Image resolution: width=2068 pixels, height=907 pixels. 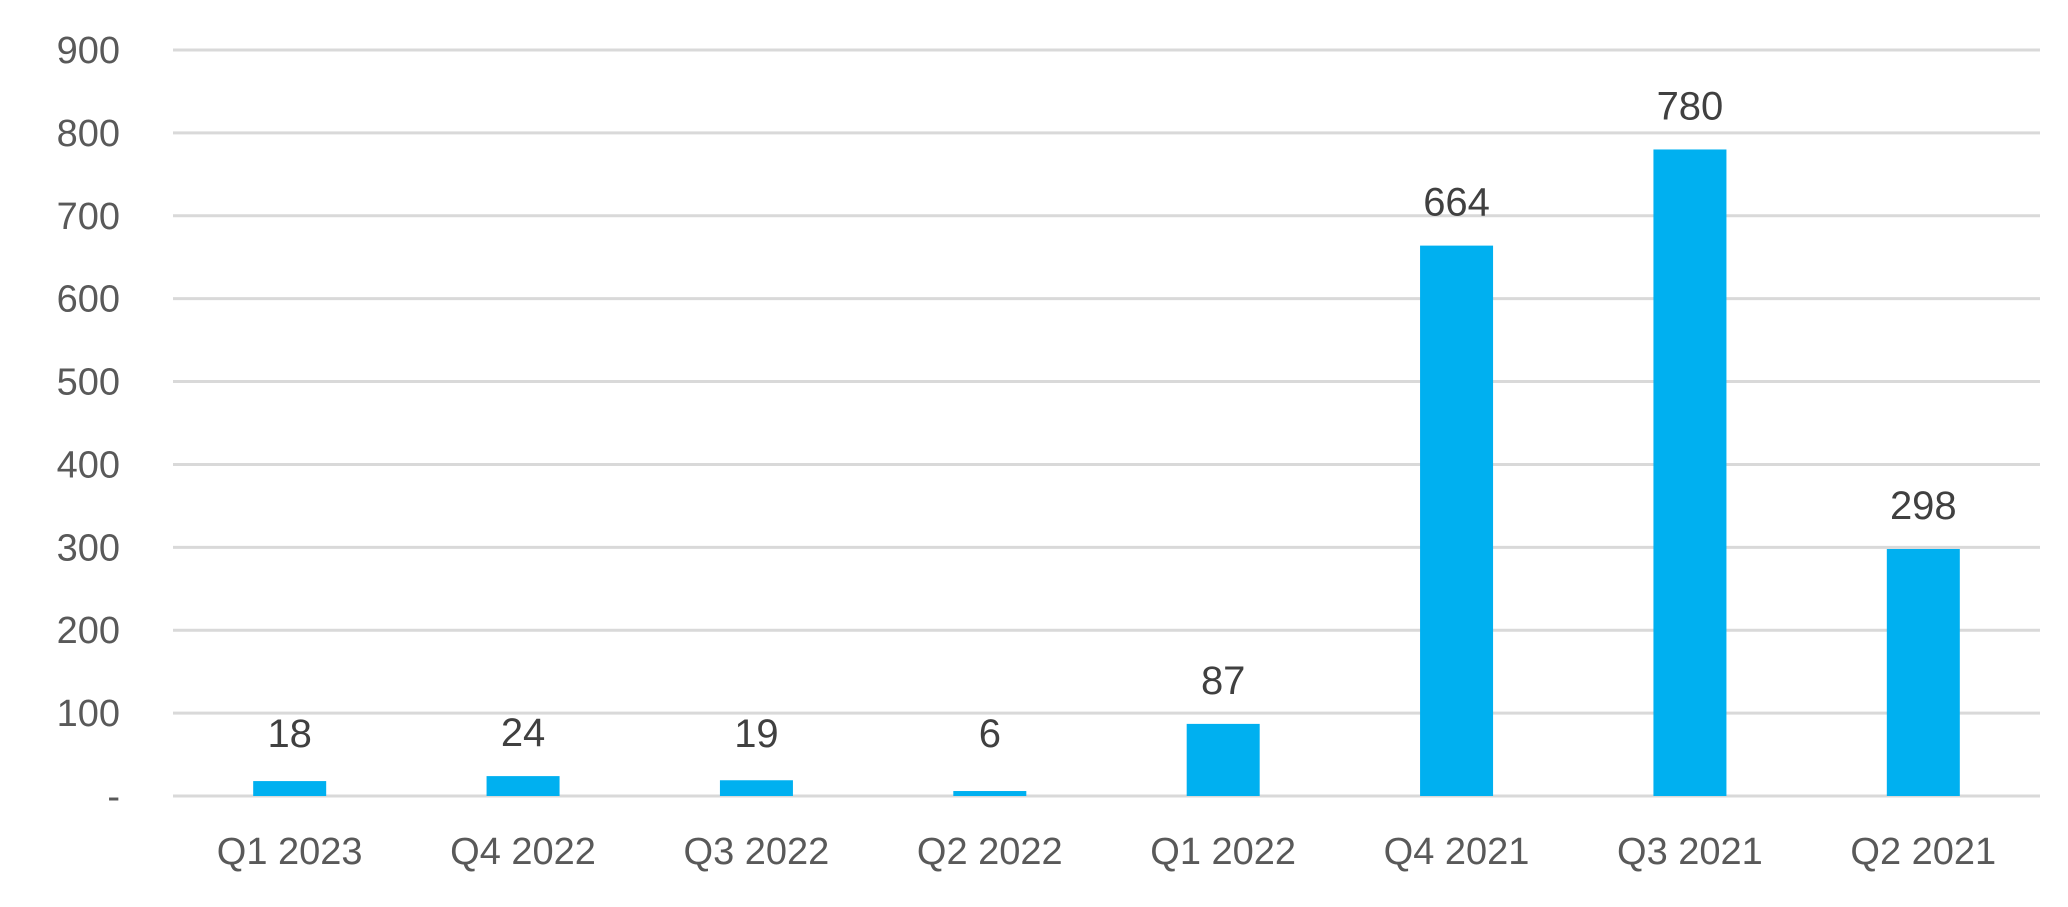 I want to click on y-tick-label: -, so click(x=113, y=797).